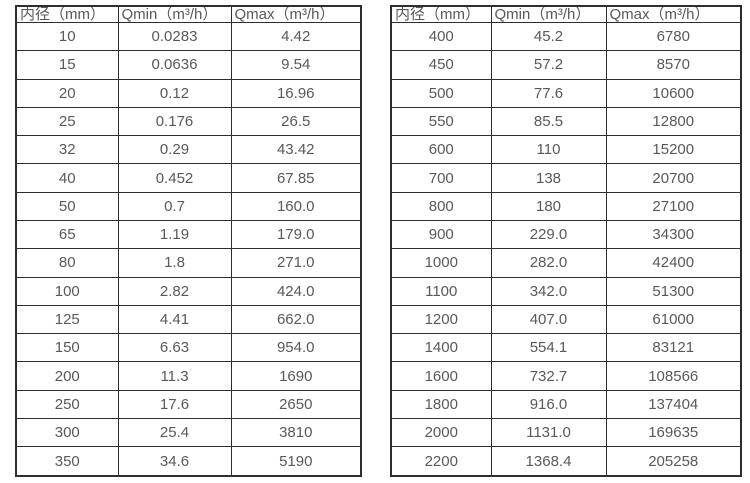 The height and width of the screenshot is (483, 750). I want to click on cell-qmin: 0.0636, so click(174, 65).